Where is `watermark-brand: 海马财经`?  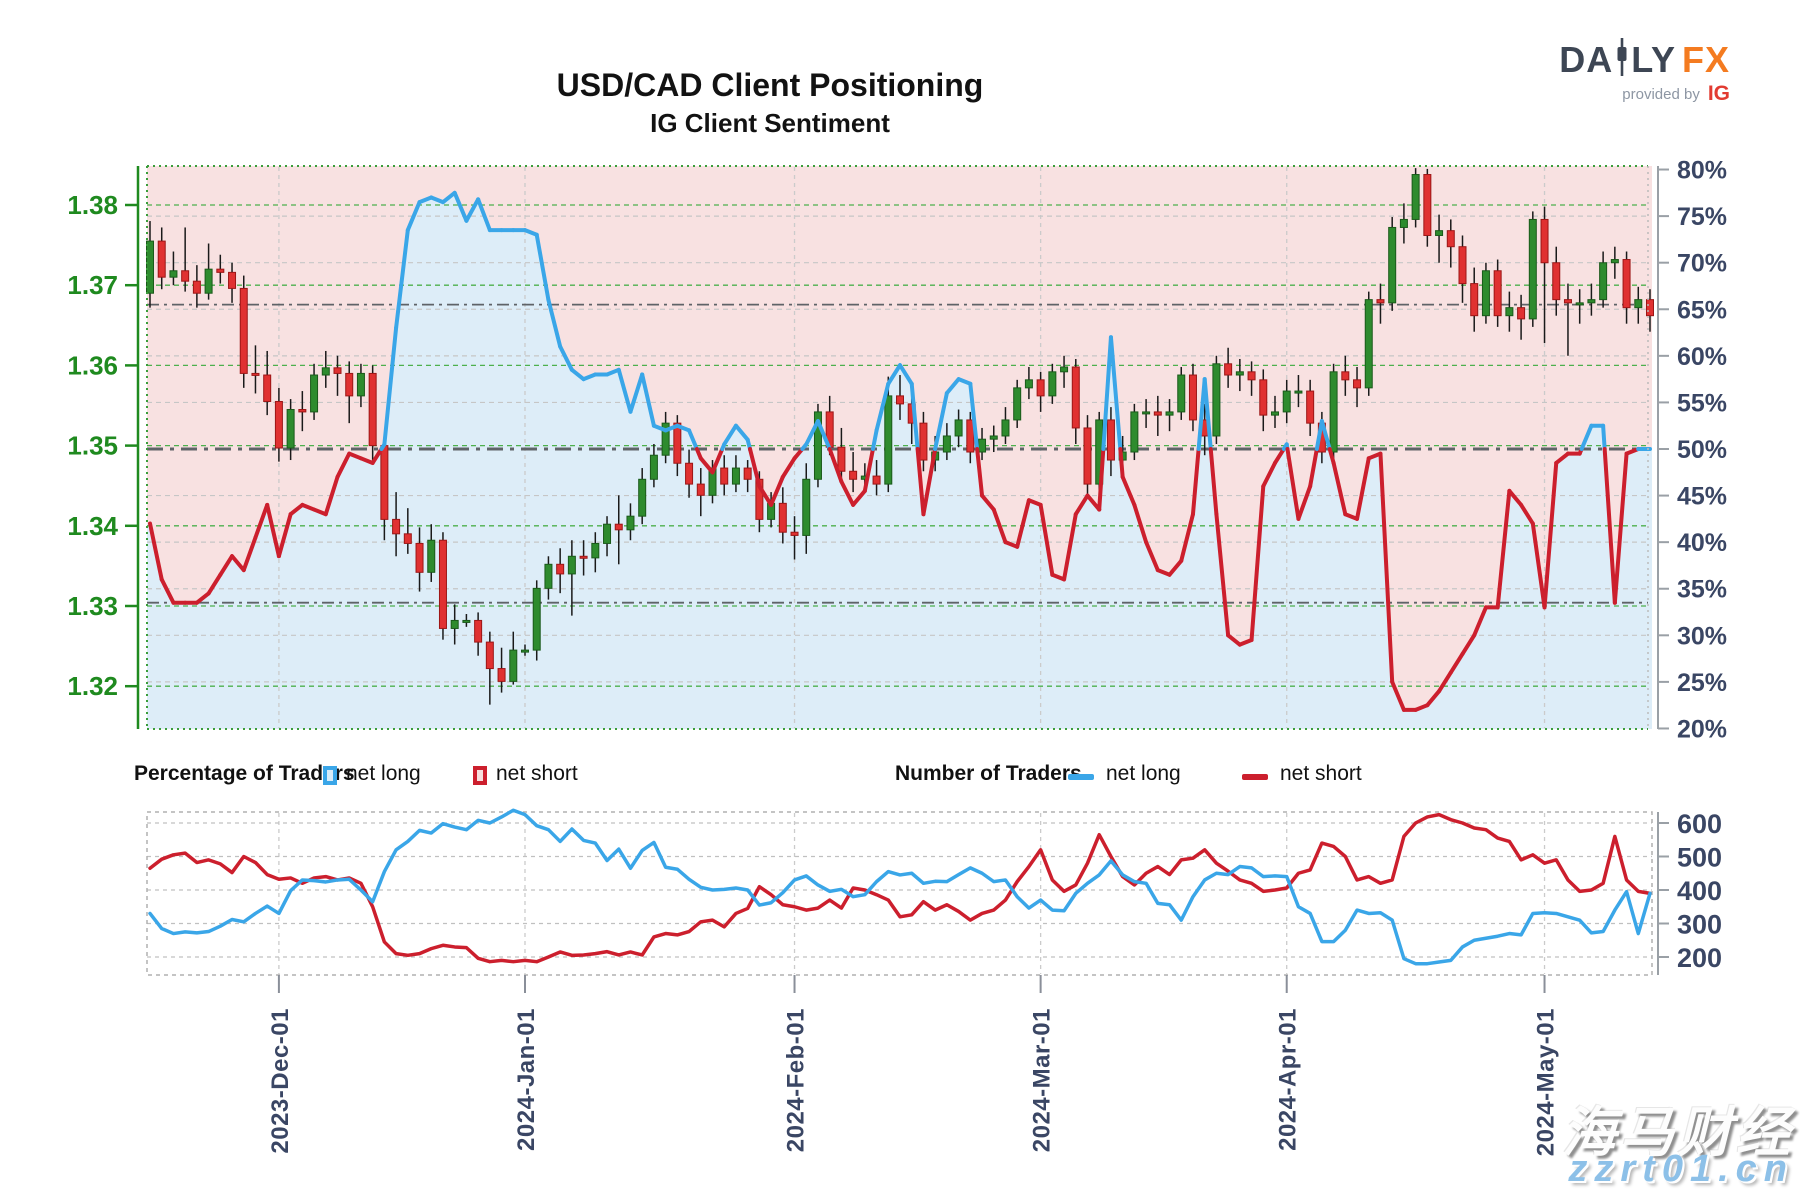
watermark-brand: 海马财经 is located at coordinates (1678, 1133).